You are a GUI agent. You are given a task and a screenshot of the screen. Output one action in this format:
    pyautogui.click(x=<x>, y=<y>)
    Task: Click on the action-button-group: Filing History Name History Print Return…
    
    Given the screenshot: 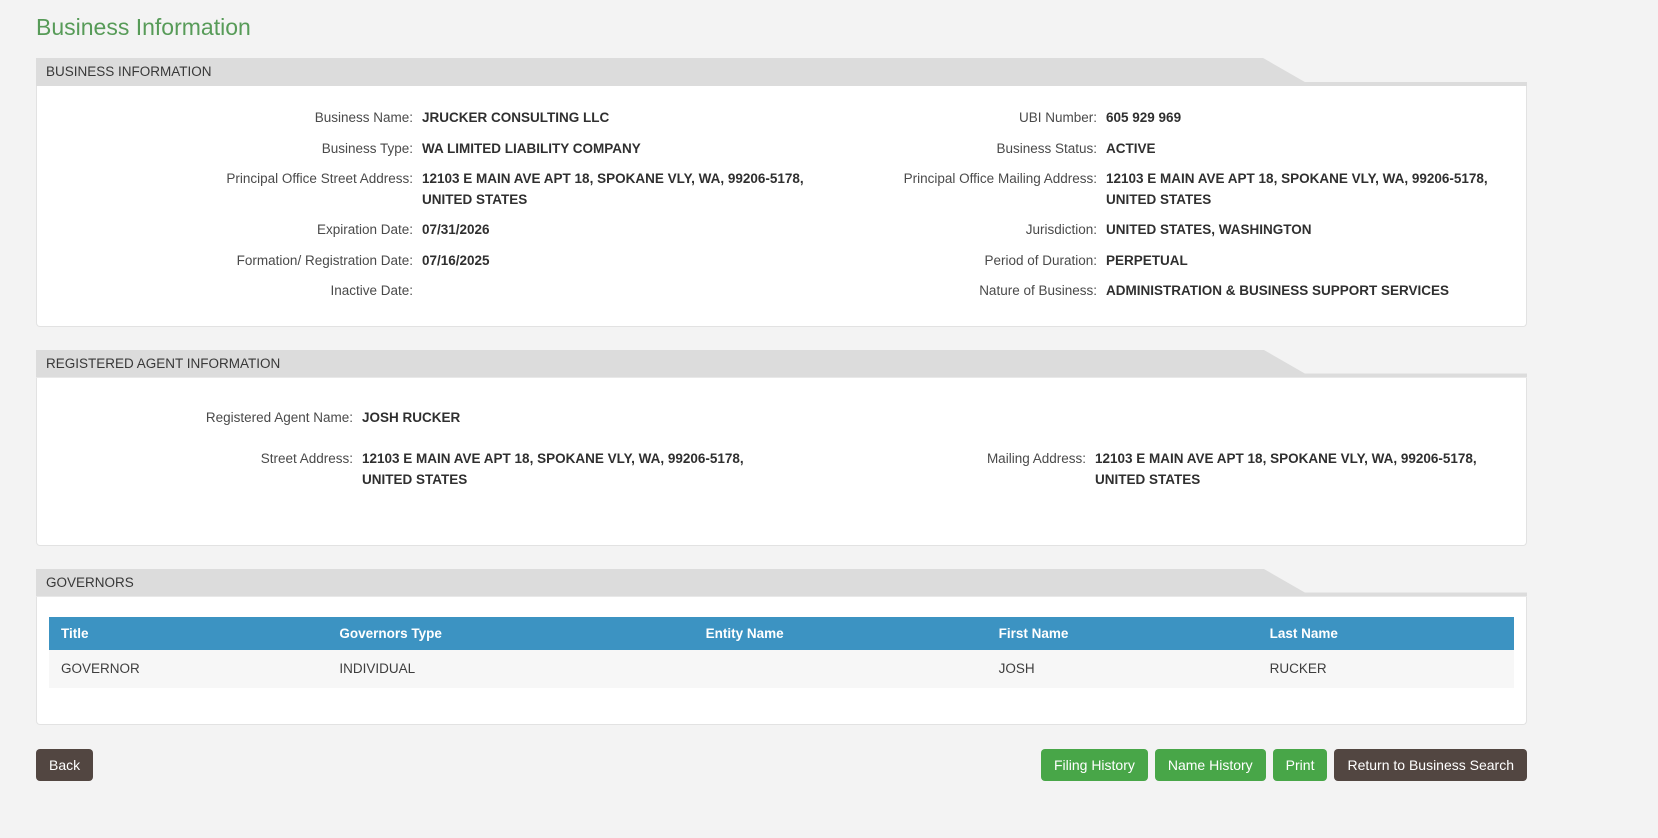 What is the action you would take?
    pyautogui.click(x=1283, y=764)
    